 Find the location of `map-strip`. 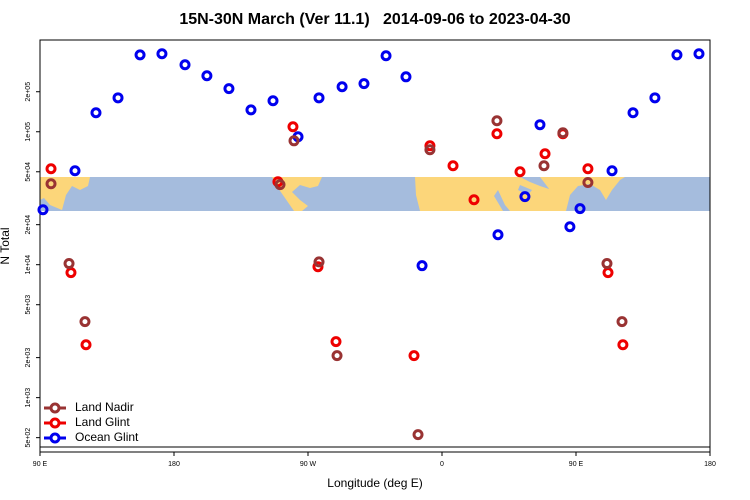

map-strip is located at coordinates (375, 194).